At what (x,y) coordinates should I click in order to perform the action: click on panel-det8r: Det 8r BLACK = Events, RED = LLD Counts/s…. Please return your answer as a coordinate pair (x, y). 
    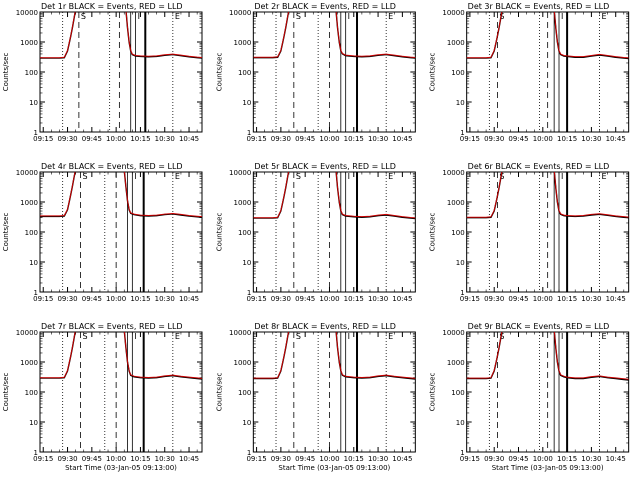
    Looking at the image, I should click on (315, 397).